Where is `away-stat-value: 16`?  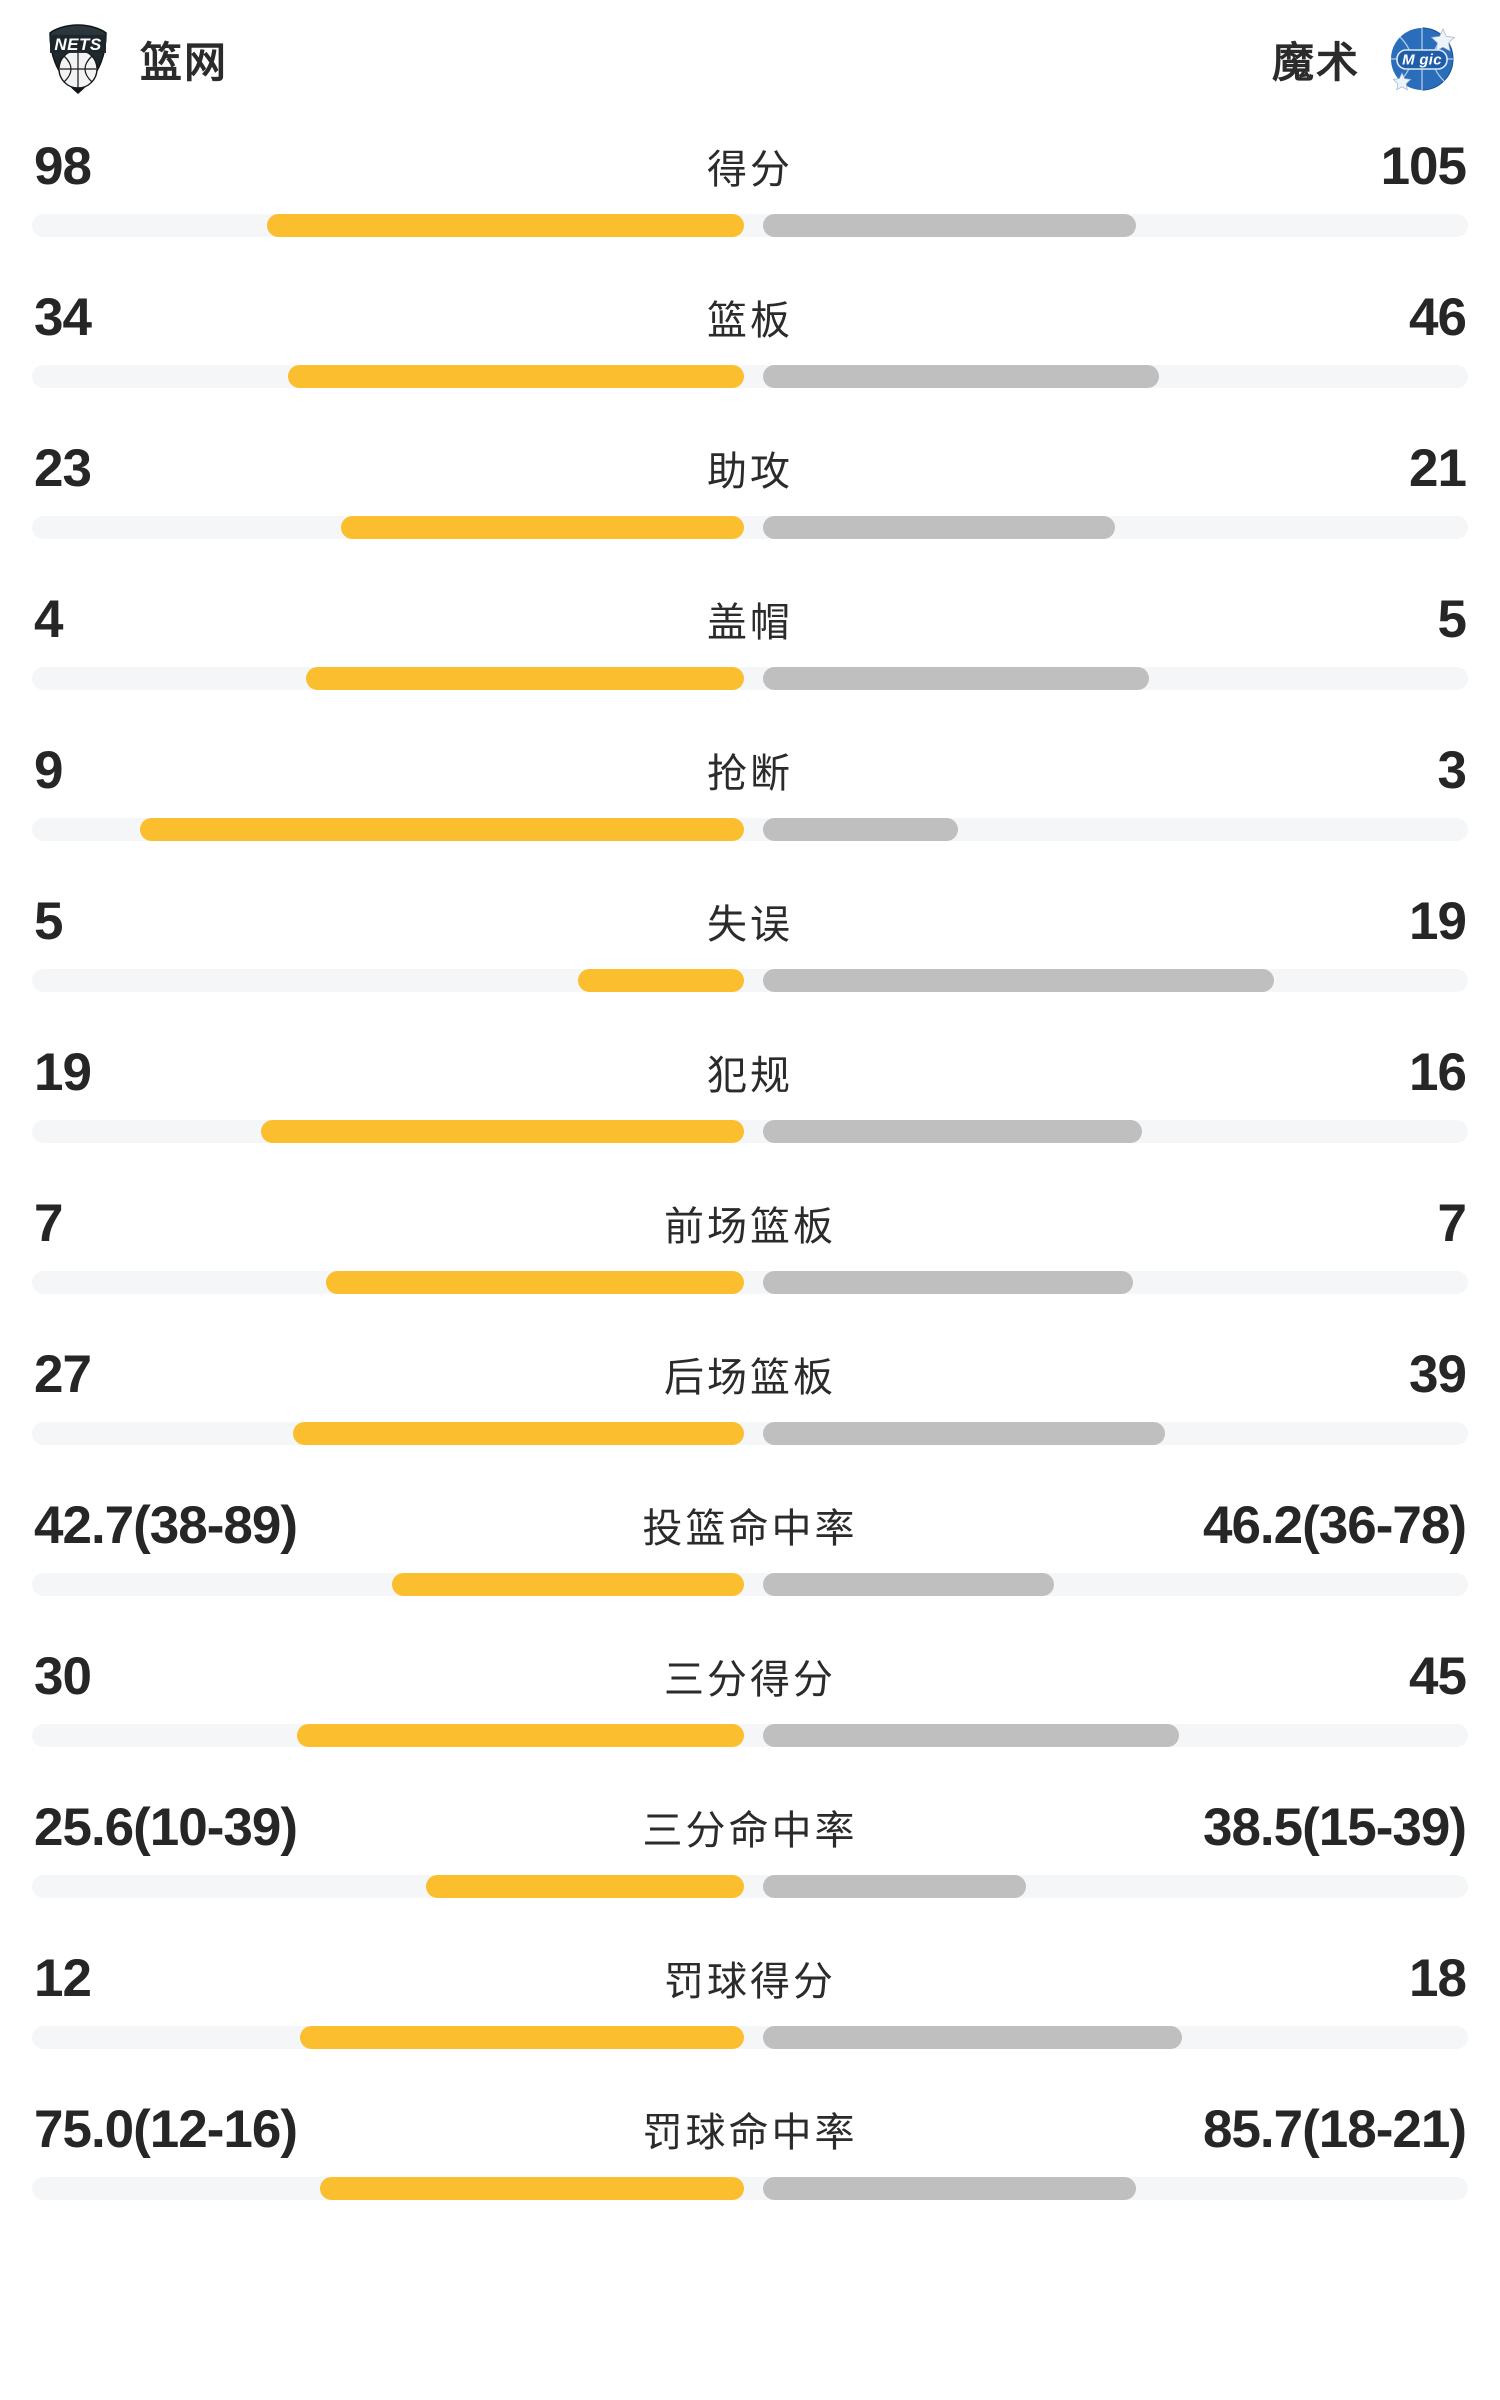
away-stat-value: 16 is located at coordinates (1438, 1072).